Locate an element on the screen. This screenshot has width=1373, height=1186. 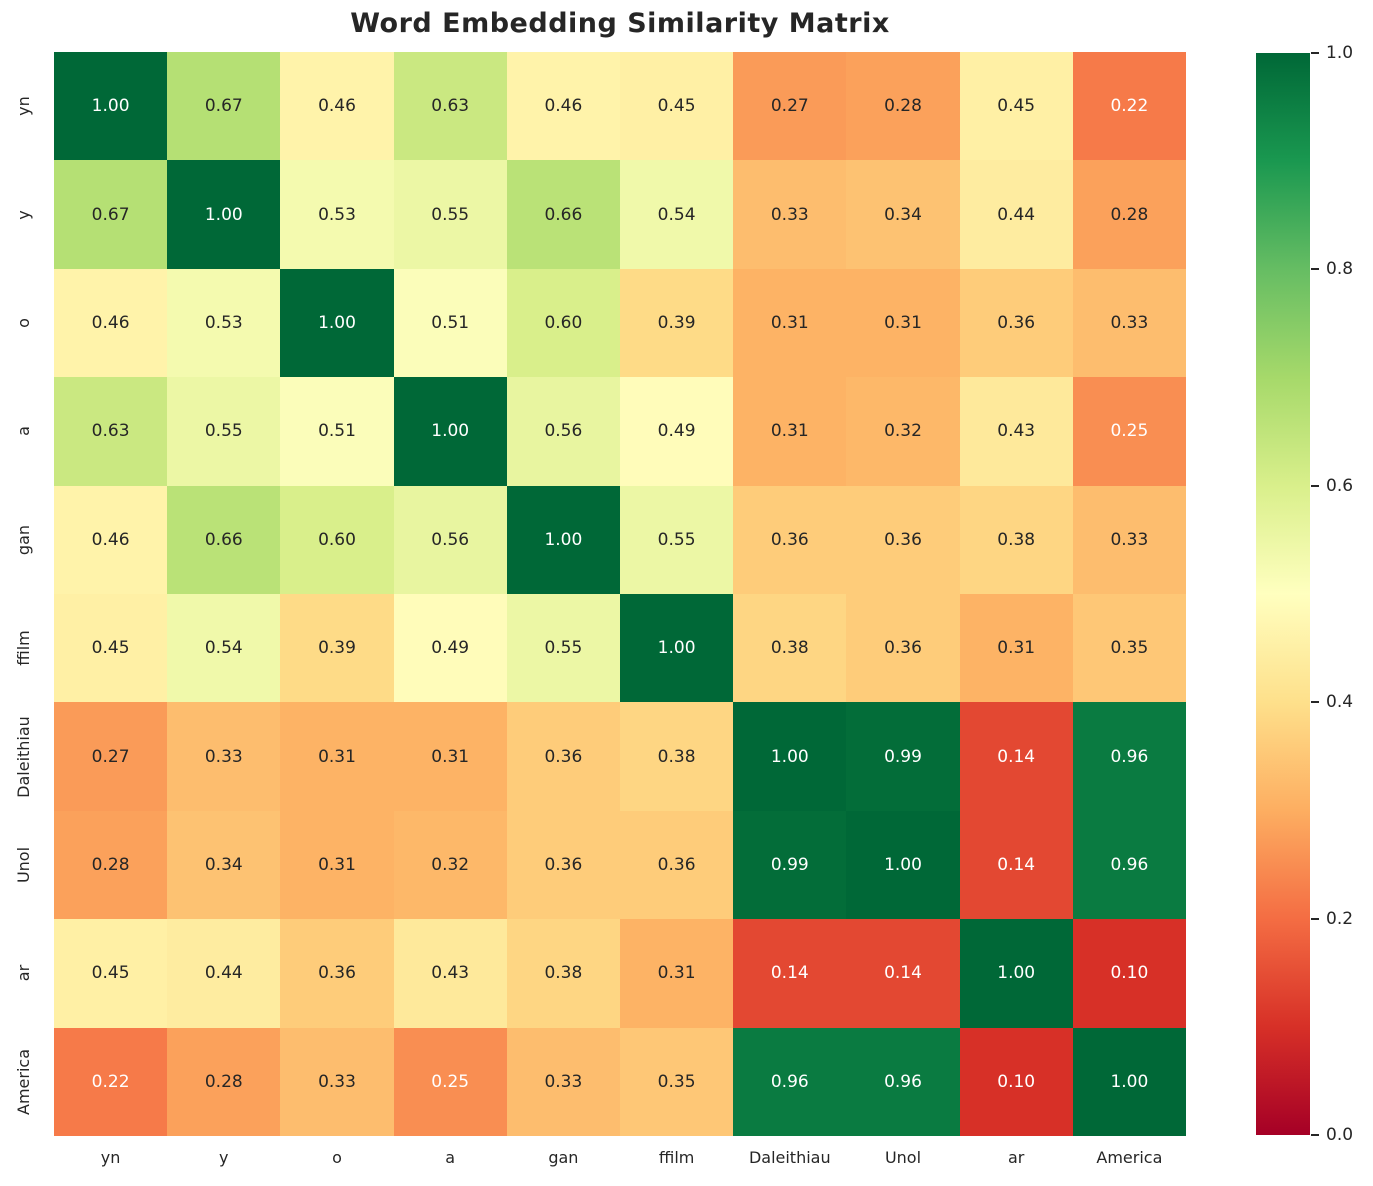
y-tick-label: o is located at coordinates (23, 323).